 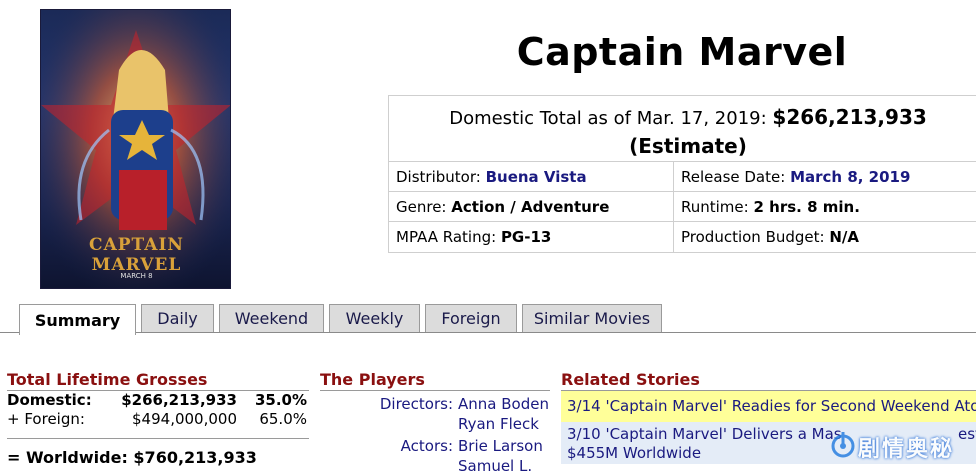 What do you see at coordinates (530, 207) in the screenshot?
I see `genre-value: Action / Adventure` at bounding box center [530, 207].